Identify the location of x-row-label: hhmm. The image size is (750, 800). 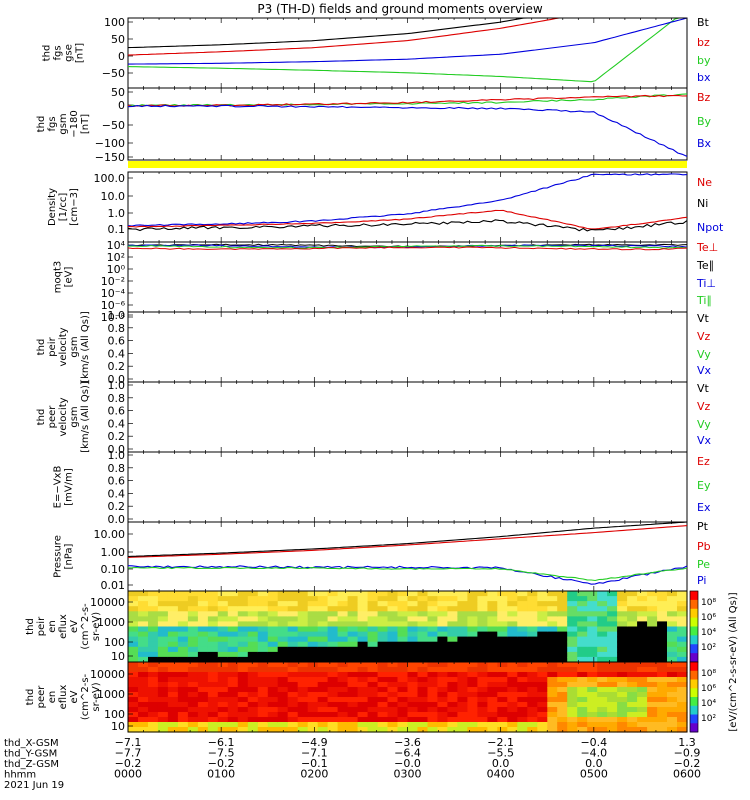
(20, 775).